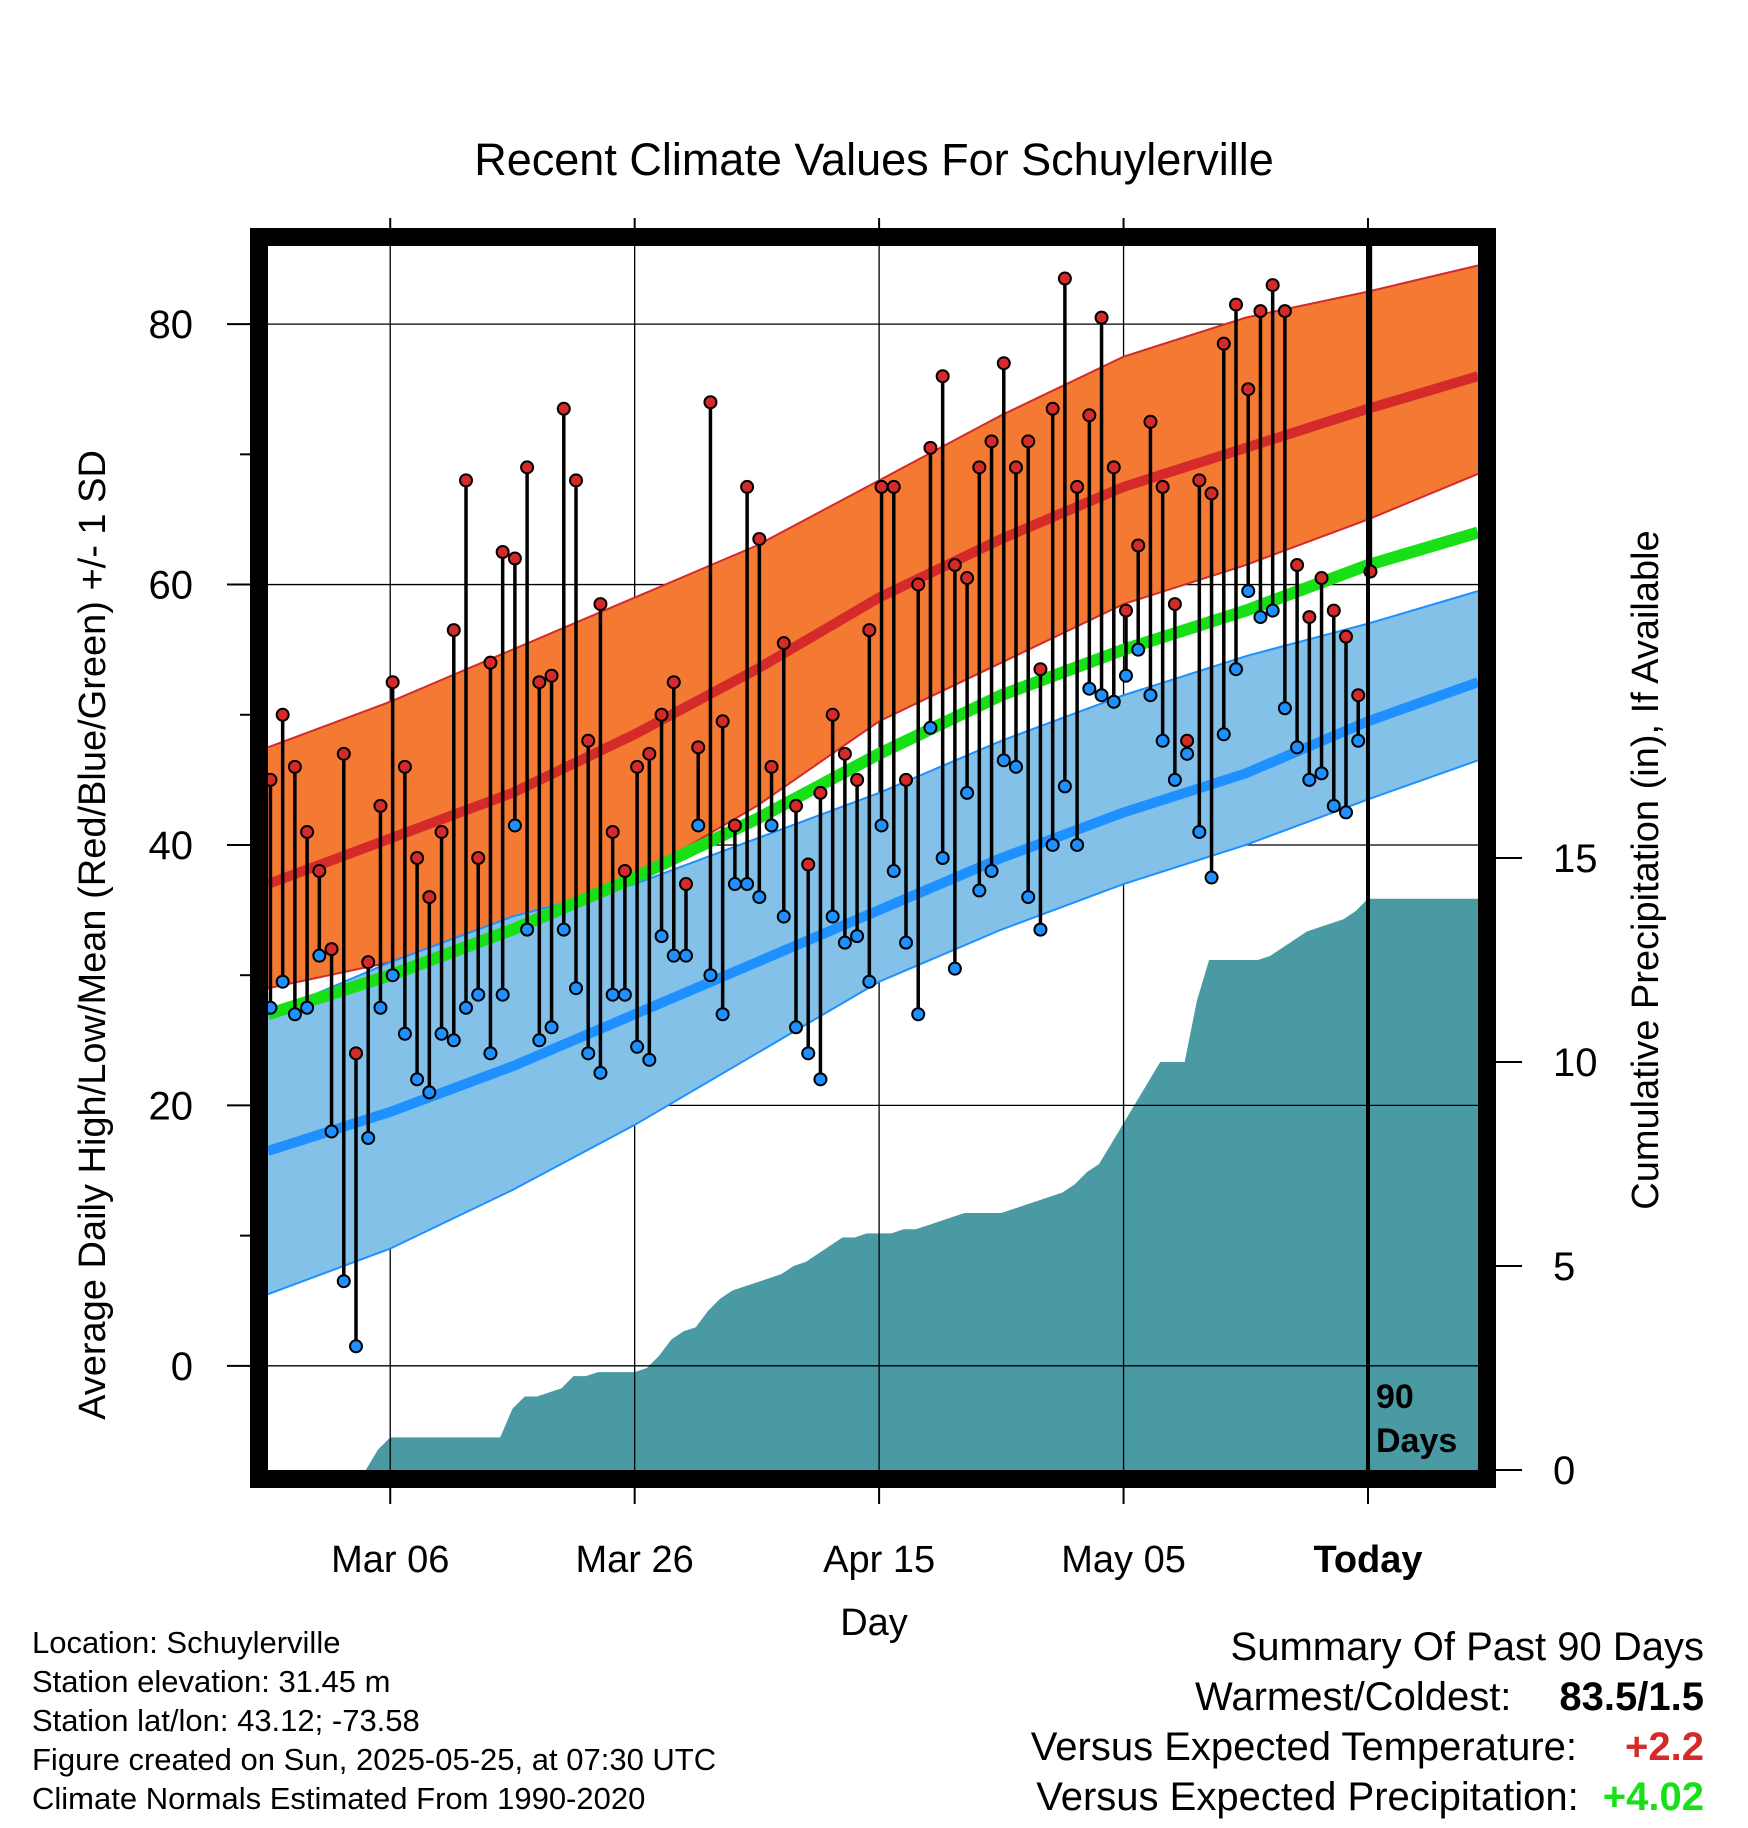 The height and width of the screenshot is (1828, 1748). What do you see at coordinates (171, 846) in the screenshot?
I see `y-tick-label: 40` at bounding box center [171, 846].